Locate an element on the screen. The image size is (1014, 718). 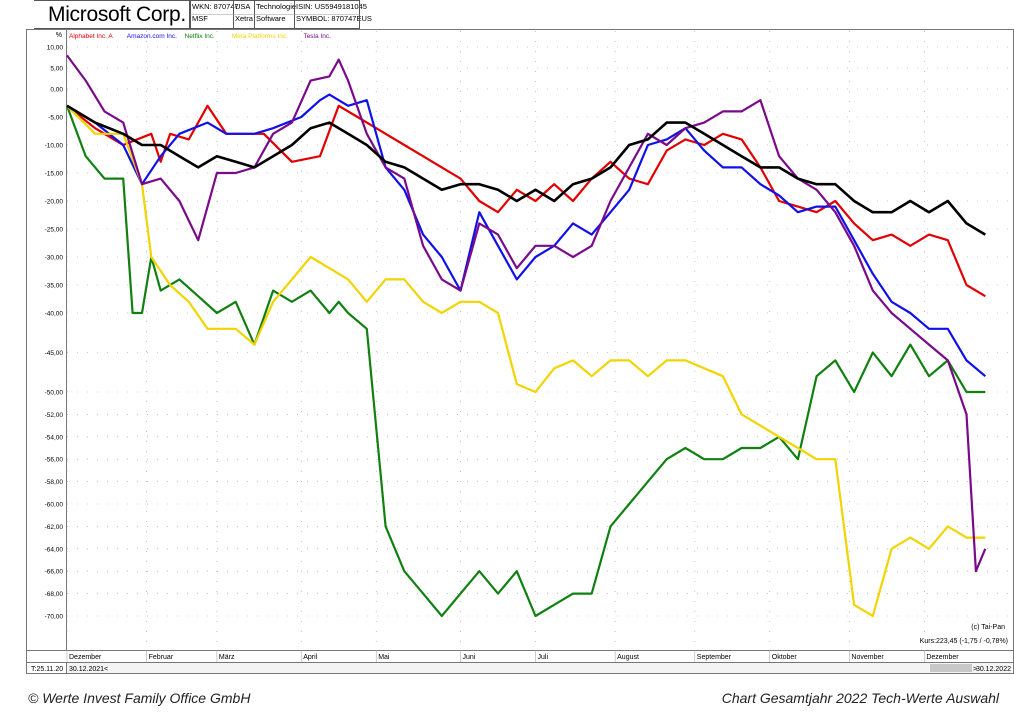
x-tick-label: September is located at coordinates (714, 657).